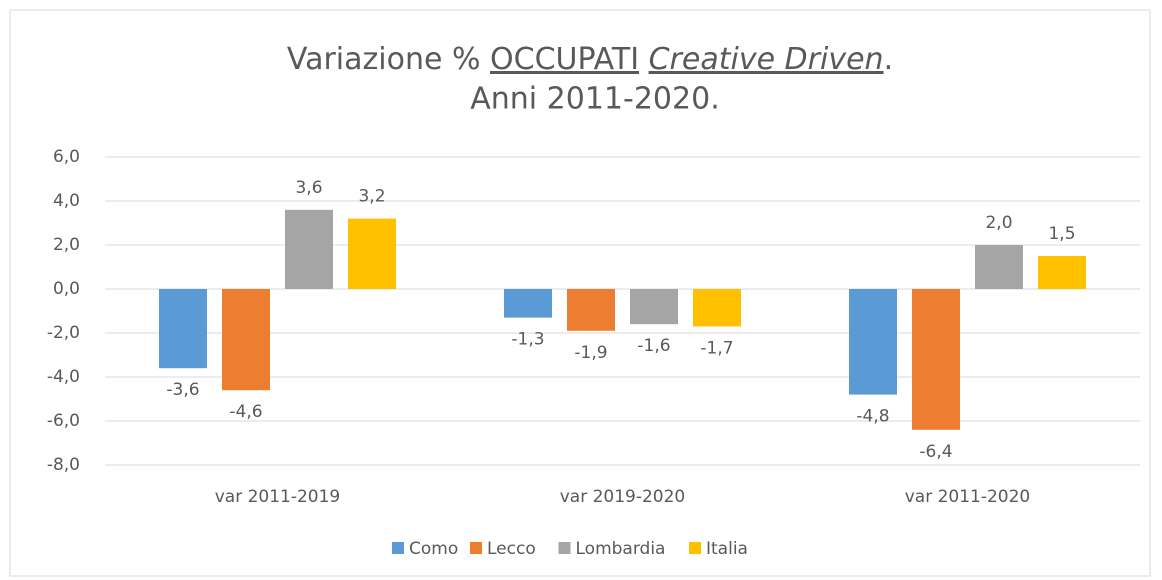 The height and width of the screenshot is (580, 1162). Describe the element at coordinates (889, 59) in the screenshot. I see `title-part: .` at that location.